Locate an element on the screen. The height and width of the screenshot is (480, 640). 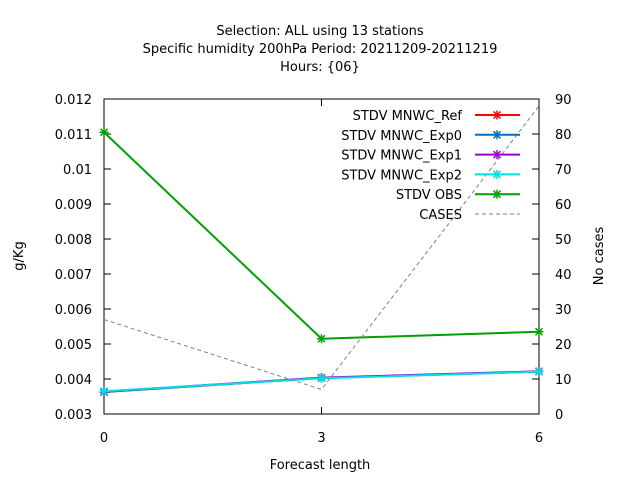
legend-label: STDV MNWC_Ref is located at coordinates (408, 116).